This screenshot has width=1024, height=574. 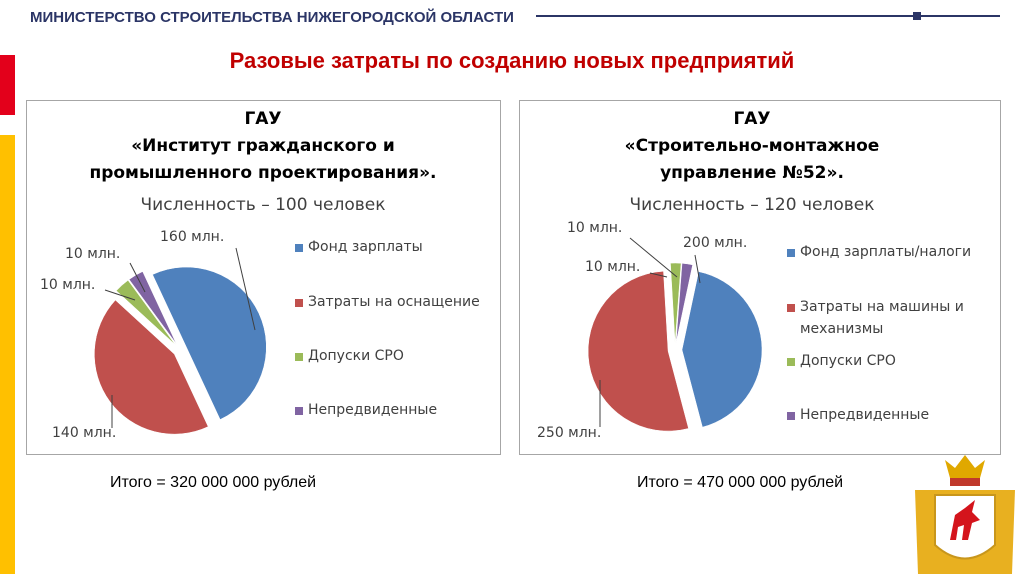 I want to click on data-label: 160 млн., so click(x=192, y=237).